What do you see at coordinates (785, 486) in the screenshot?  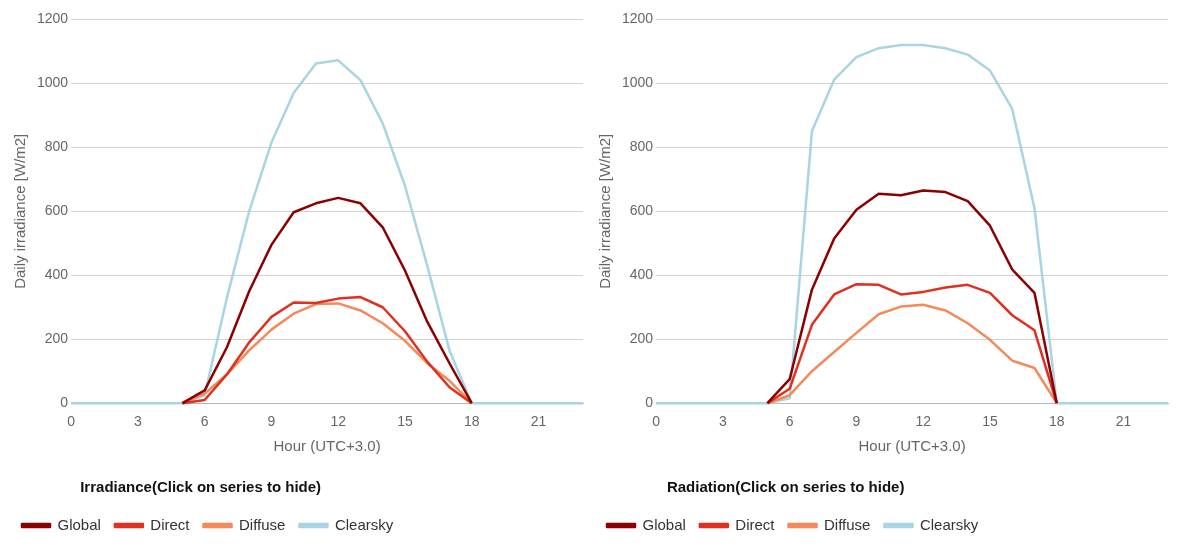 I see `legend-title: Radiation(Click on series to hide)` at bounding box center [785, 486].